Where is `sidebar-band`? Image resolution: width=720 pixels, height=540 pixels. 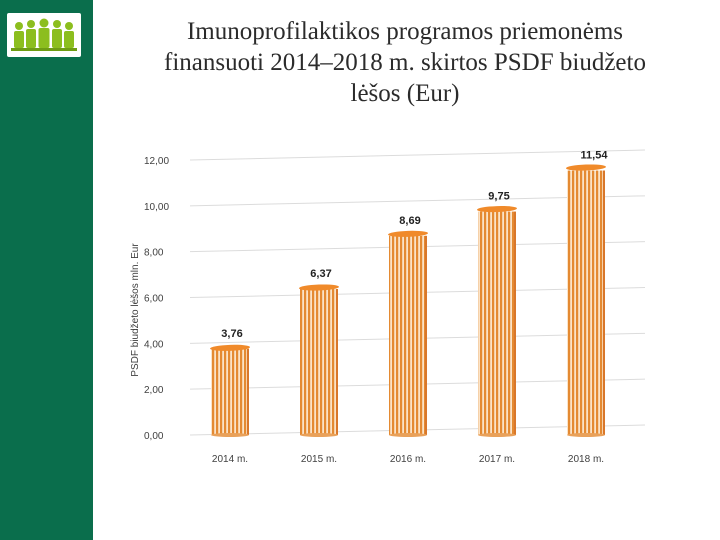 sidebar-band is located at coordinates (46, 270).